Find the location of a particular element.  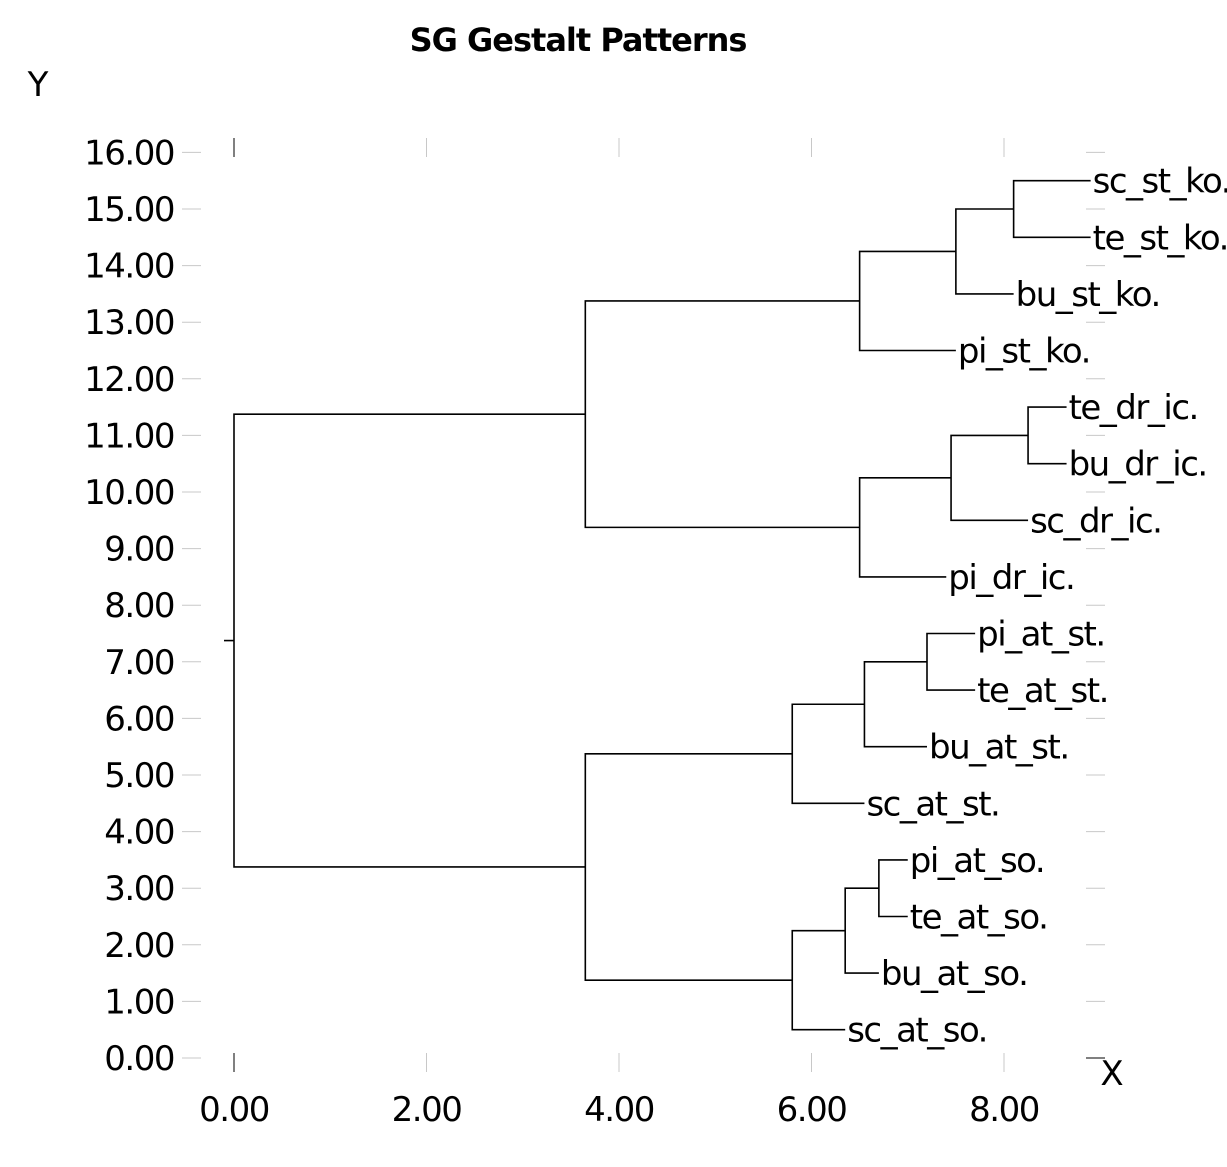

y-tick-label: 6.00 is located at coordinates (139, 719).